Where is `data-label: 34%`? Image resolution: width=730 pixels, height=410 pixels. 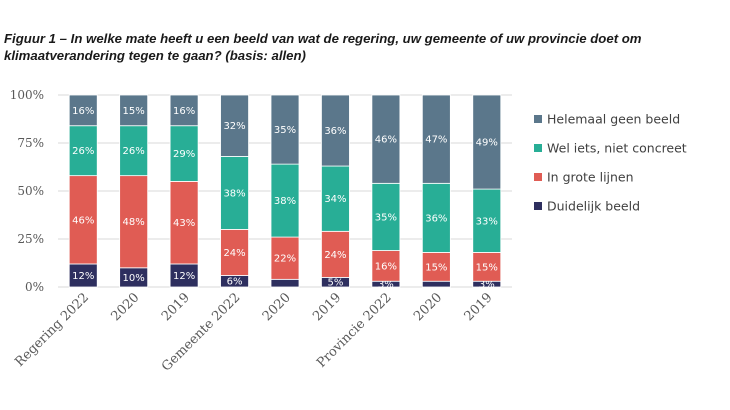 data-label: 34% is located at coordinates (335, 199).